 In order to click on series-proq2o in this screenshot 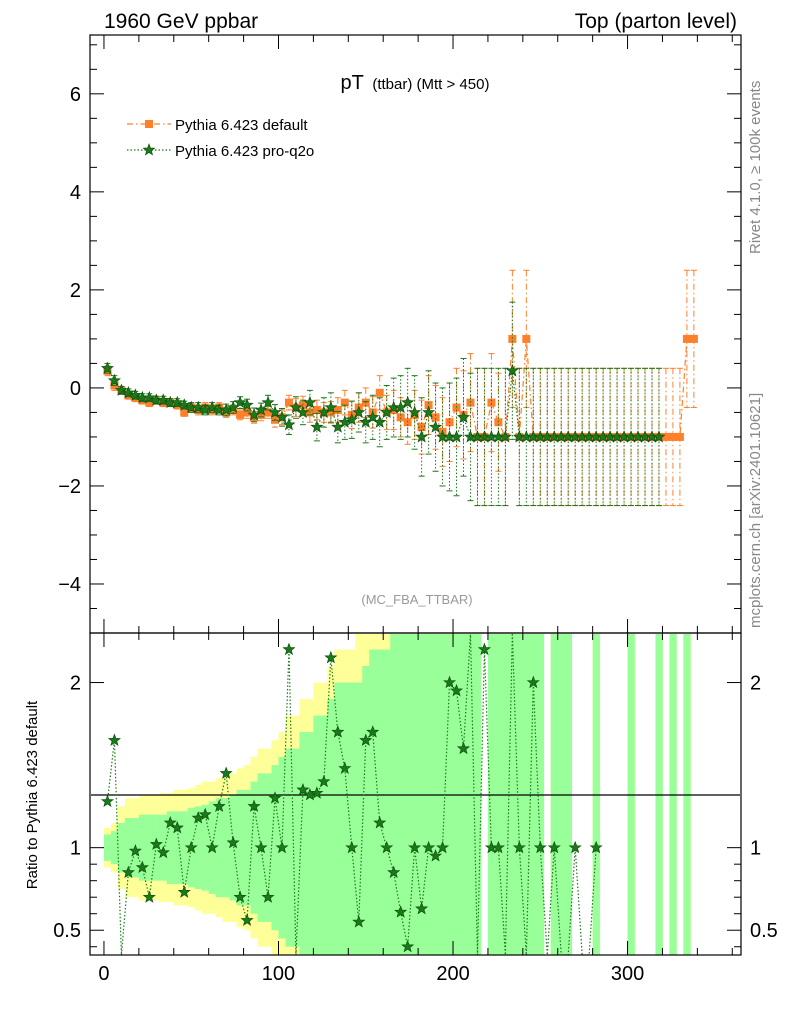, I will do `click(383, 404)`.